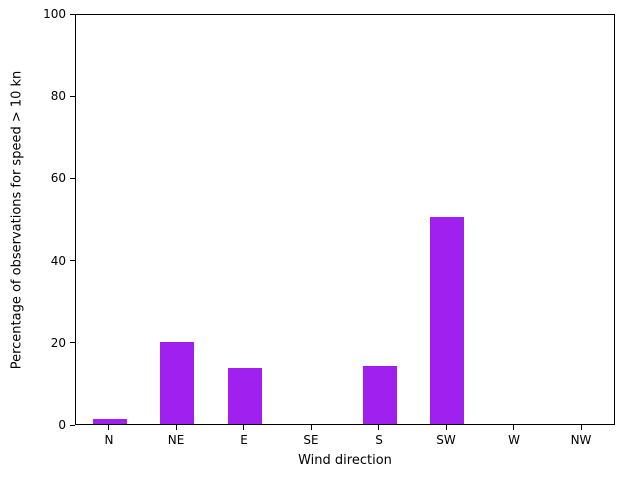 This screenshot has height=480, width=640. Describe the element at coordinates (514, 440) in the screenshot. I see `x-tick-label-W: W` at that location.